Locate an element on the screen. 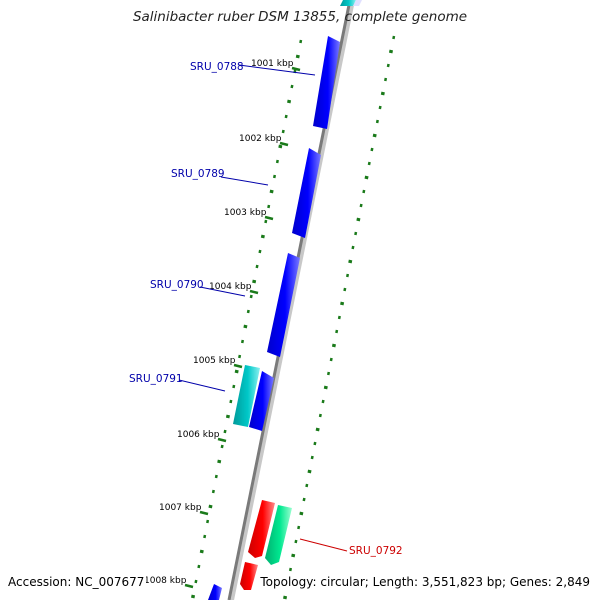  kbp-tick-label: 1002 kbp is located at coordinates (260, 139).